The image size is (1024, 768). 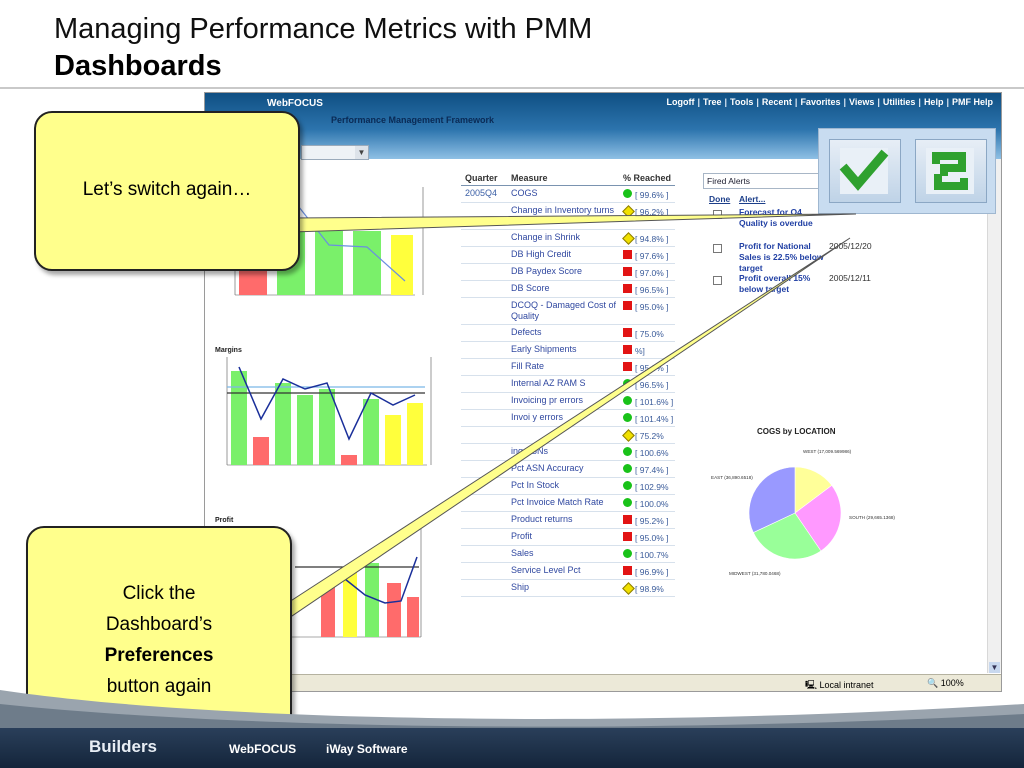 I want to click on measure-link: Defects, so click(x=526, y=332).